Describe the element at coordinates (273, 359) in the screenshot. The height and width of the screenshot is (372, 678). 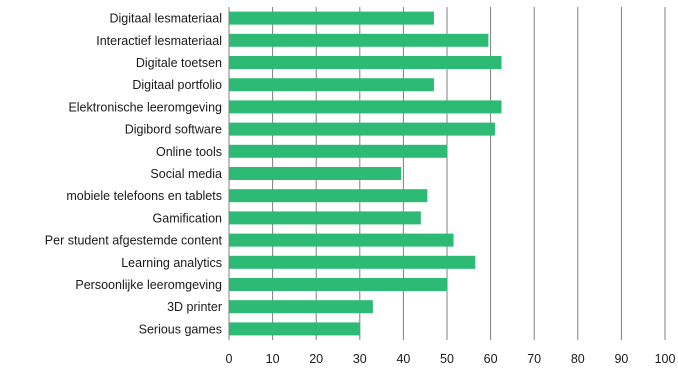
I see `x-tick-label: 10` at that location.